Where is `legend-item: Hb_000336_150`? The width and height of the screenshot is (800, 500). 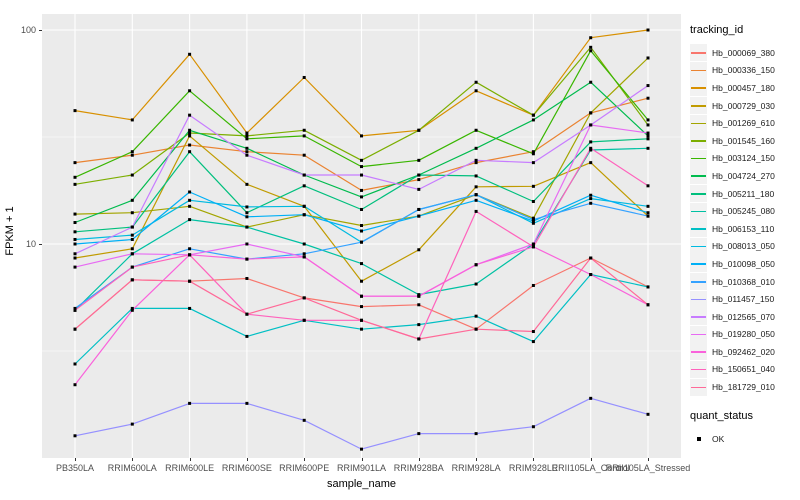
legend-item: Hb_000336_150 is located at coordinates (744, 70).